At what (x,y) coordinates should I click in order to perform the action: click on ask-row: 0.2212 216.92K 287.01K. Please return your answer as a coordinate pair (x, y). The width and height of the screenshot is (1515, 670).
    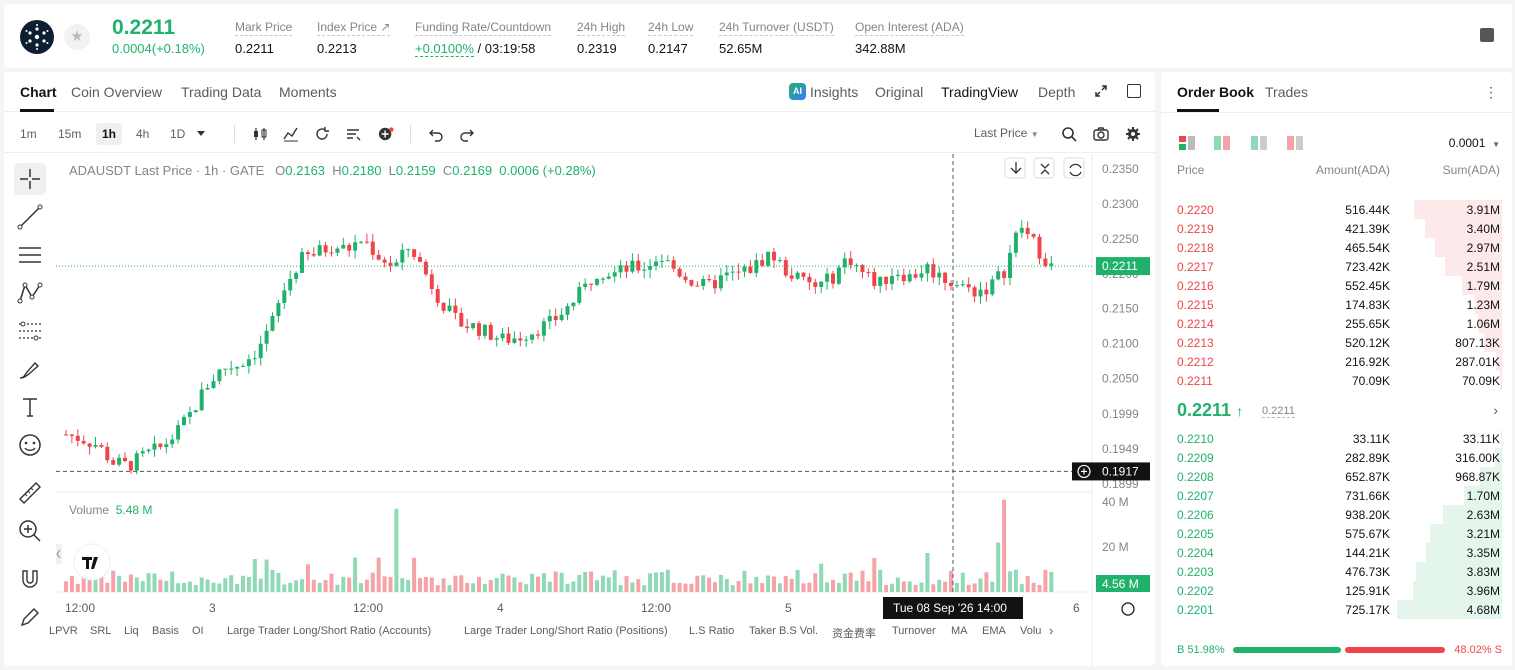
    Looking at the image, I should click on (1336, 361).